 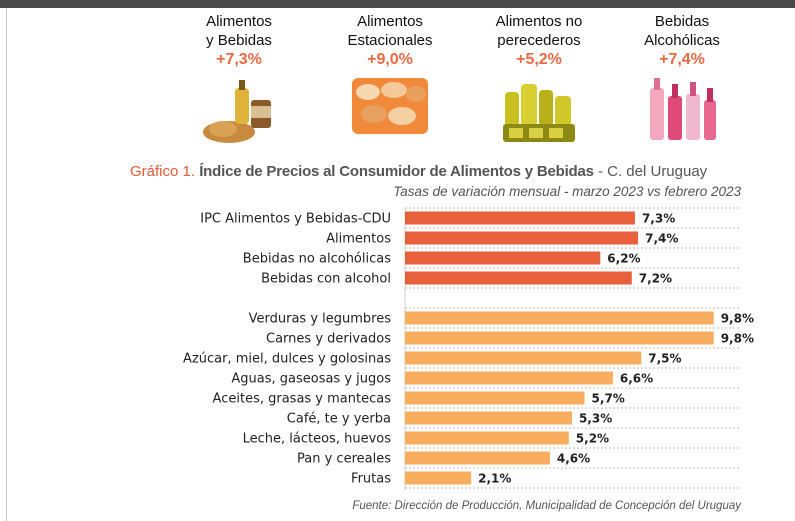 I want to click on data-label: 6,2%, so click(x=623, y=259).